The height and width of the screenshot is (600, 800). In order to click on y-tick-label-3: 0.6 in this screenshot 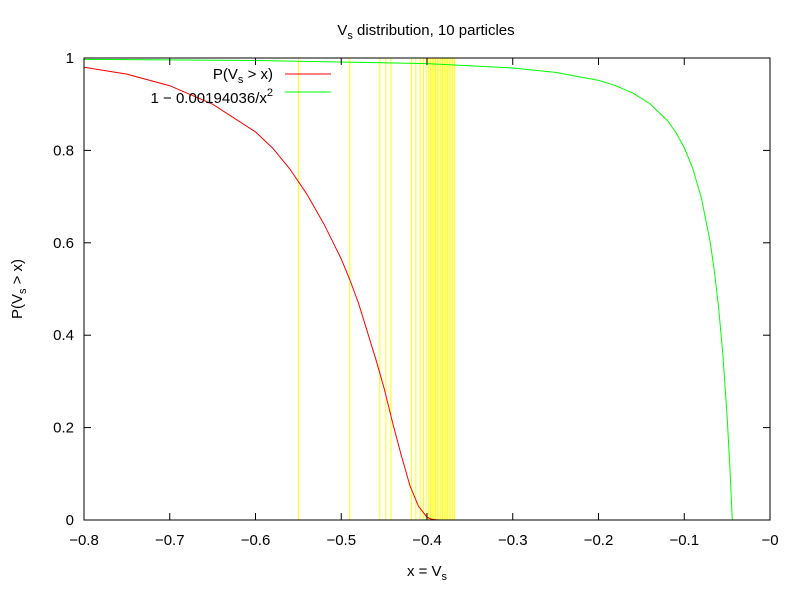, I will do `click(63, 243)`.